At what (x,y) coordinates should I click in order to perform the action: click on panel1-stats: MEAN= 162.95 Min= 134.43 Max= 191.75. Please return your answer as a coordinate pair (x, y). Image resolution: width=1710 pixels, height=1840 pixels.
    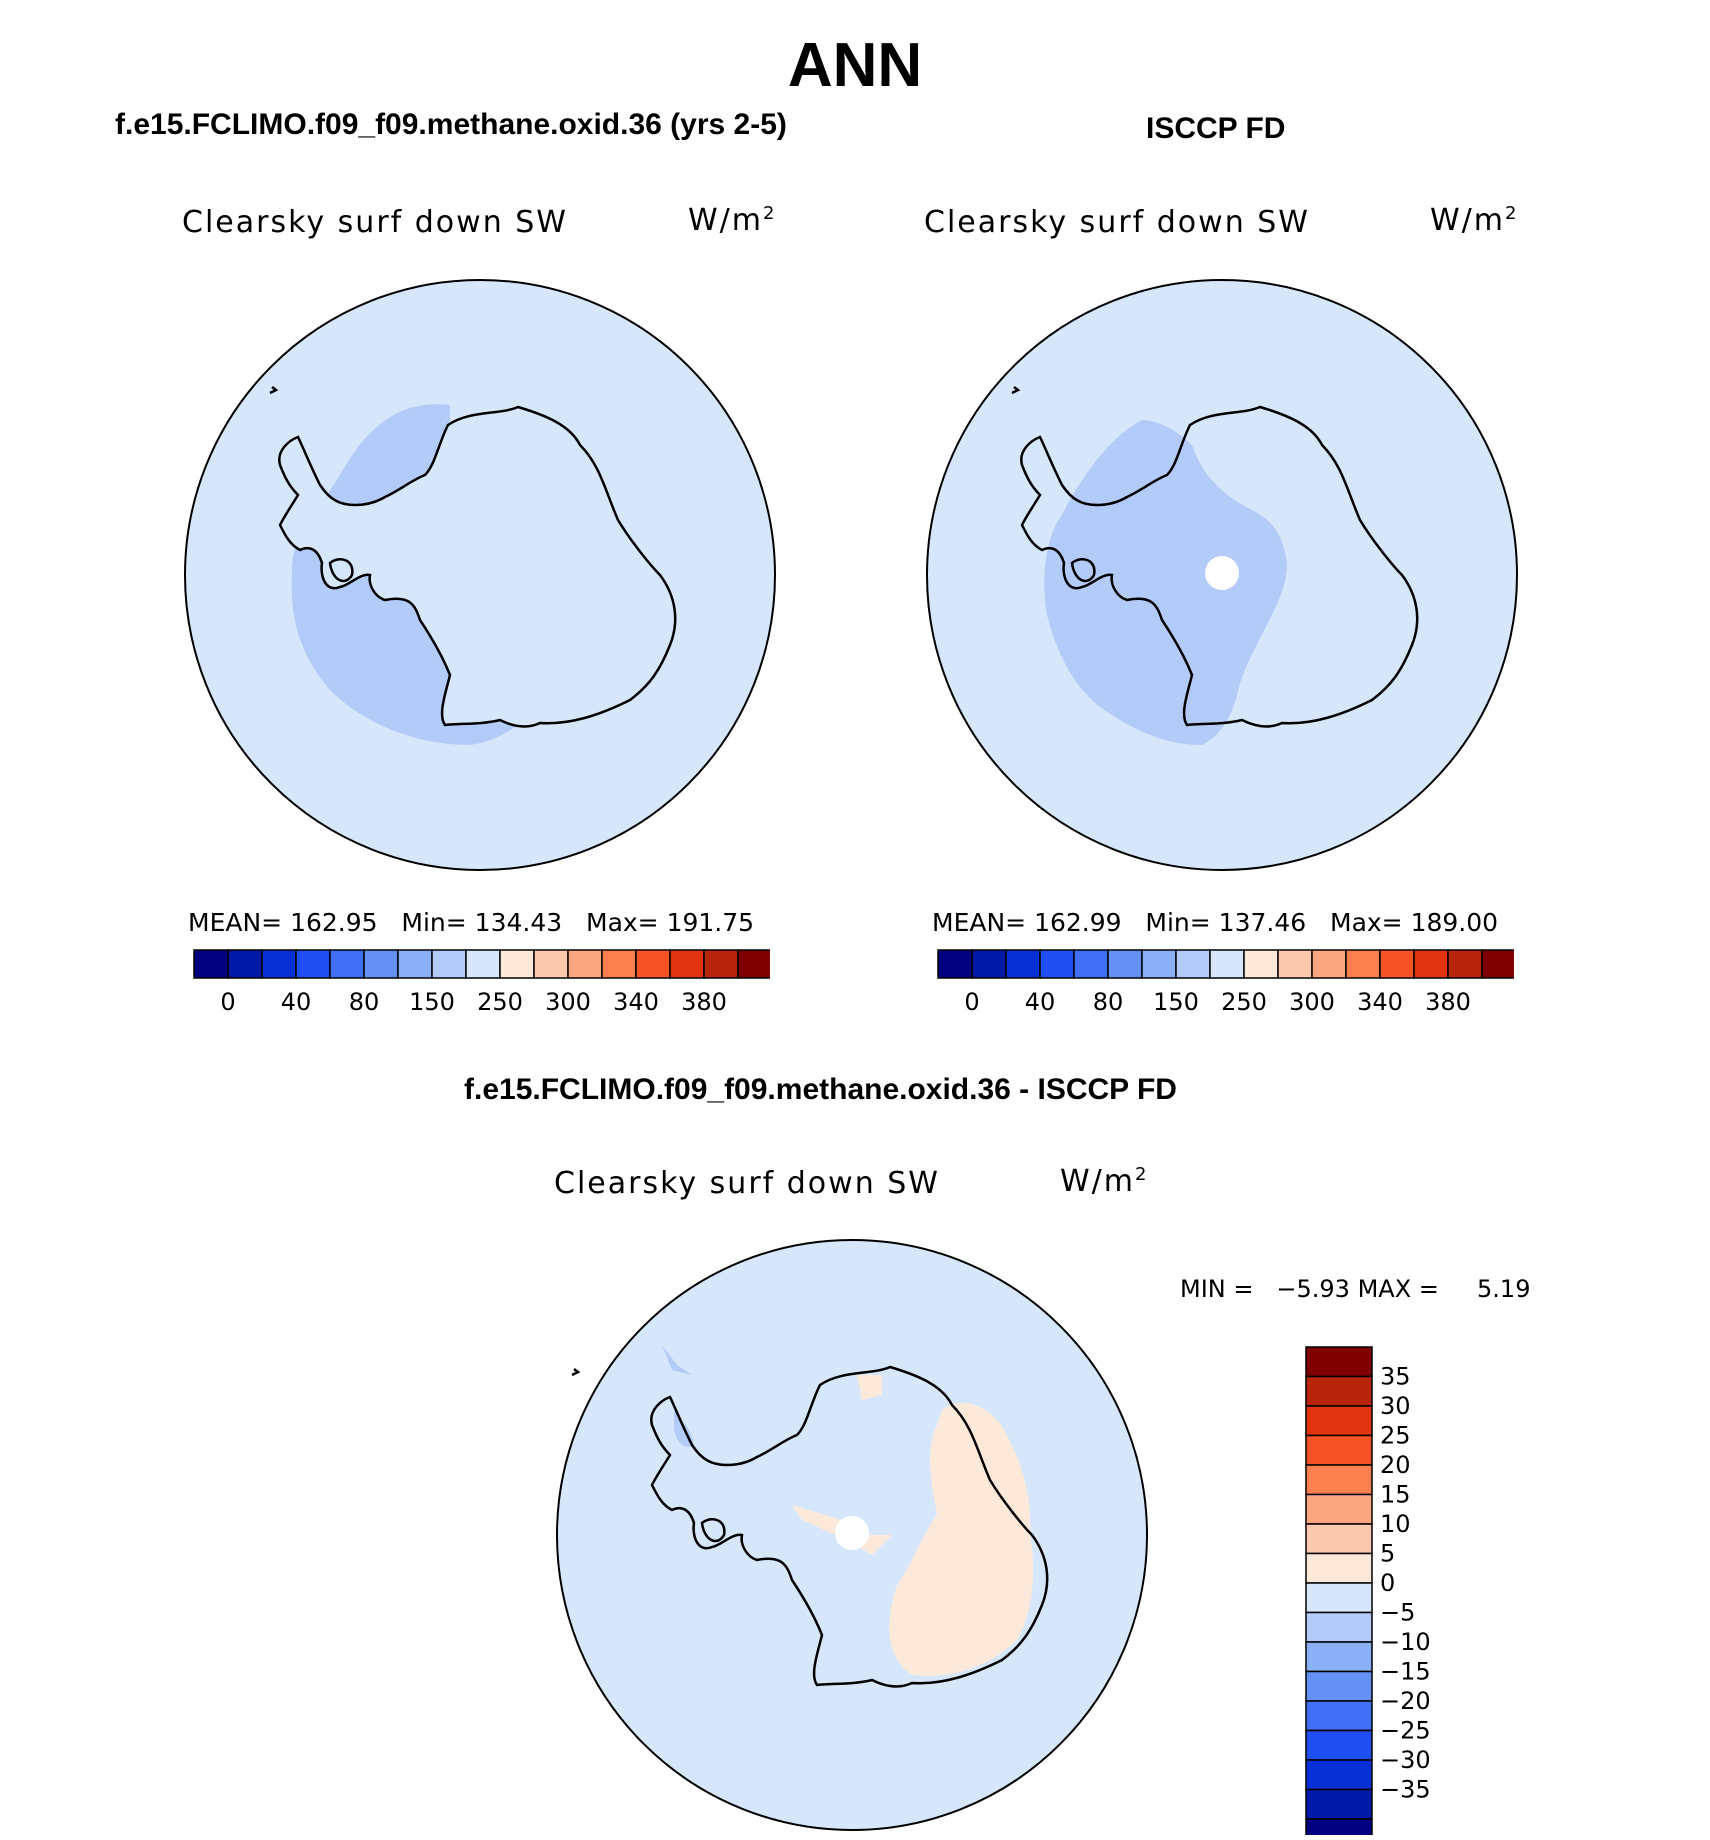
    Looking at the image, I should click on (471, 922).